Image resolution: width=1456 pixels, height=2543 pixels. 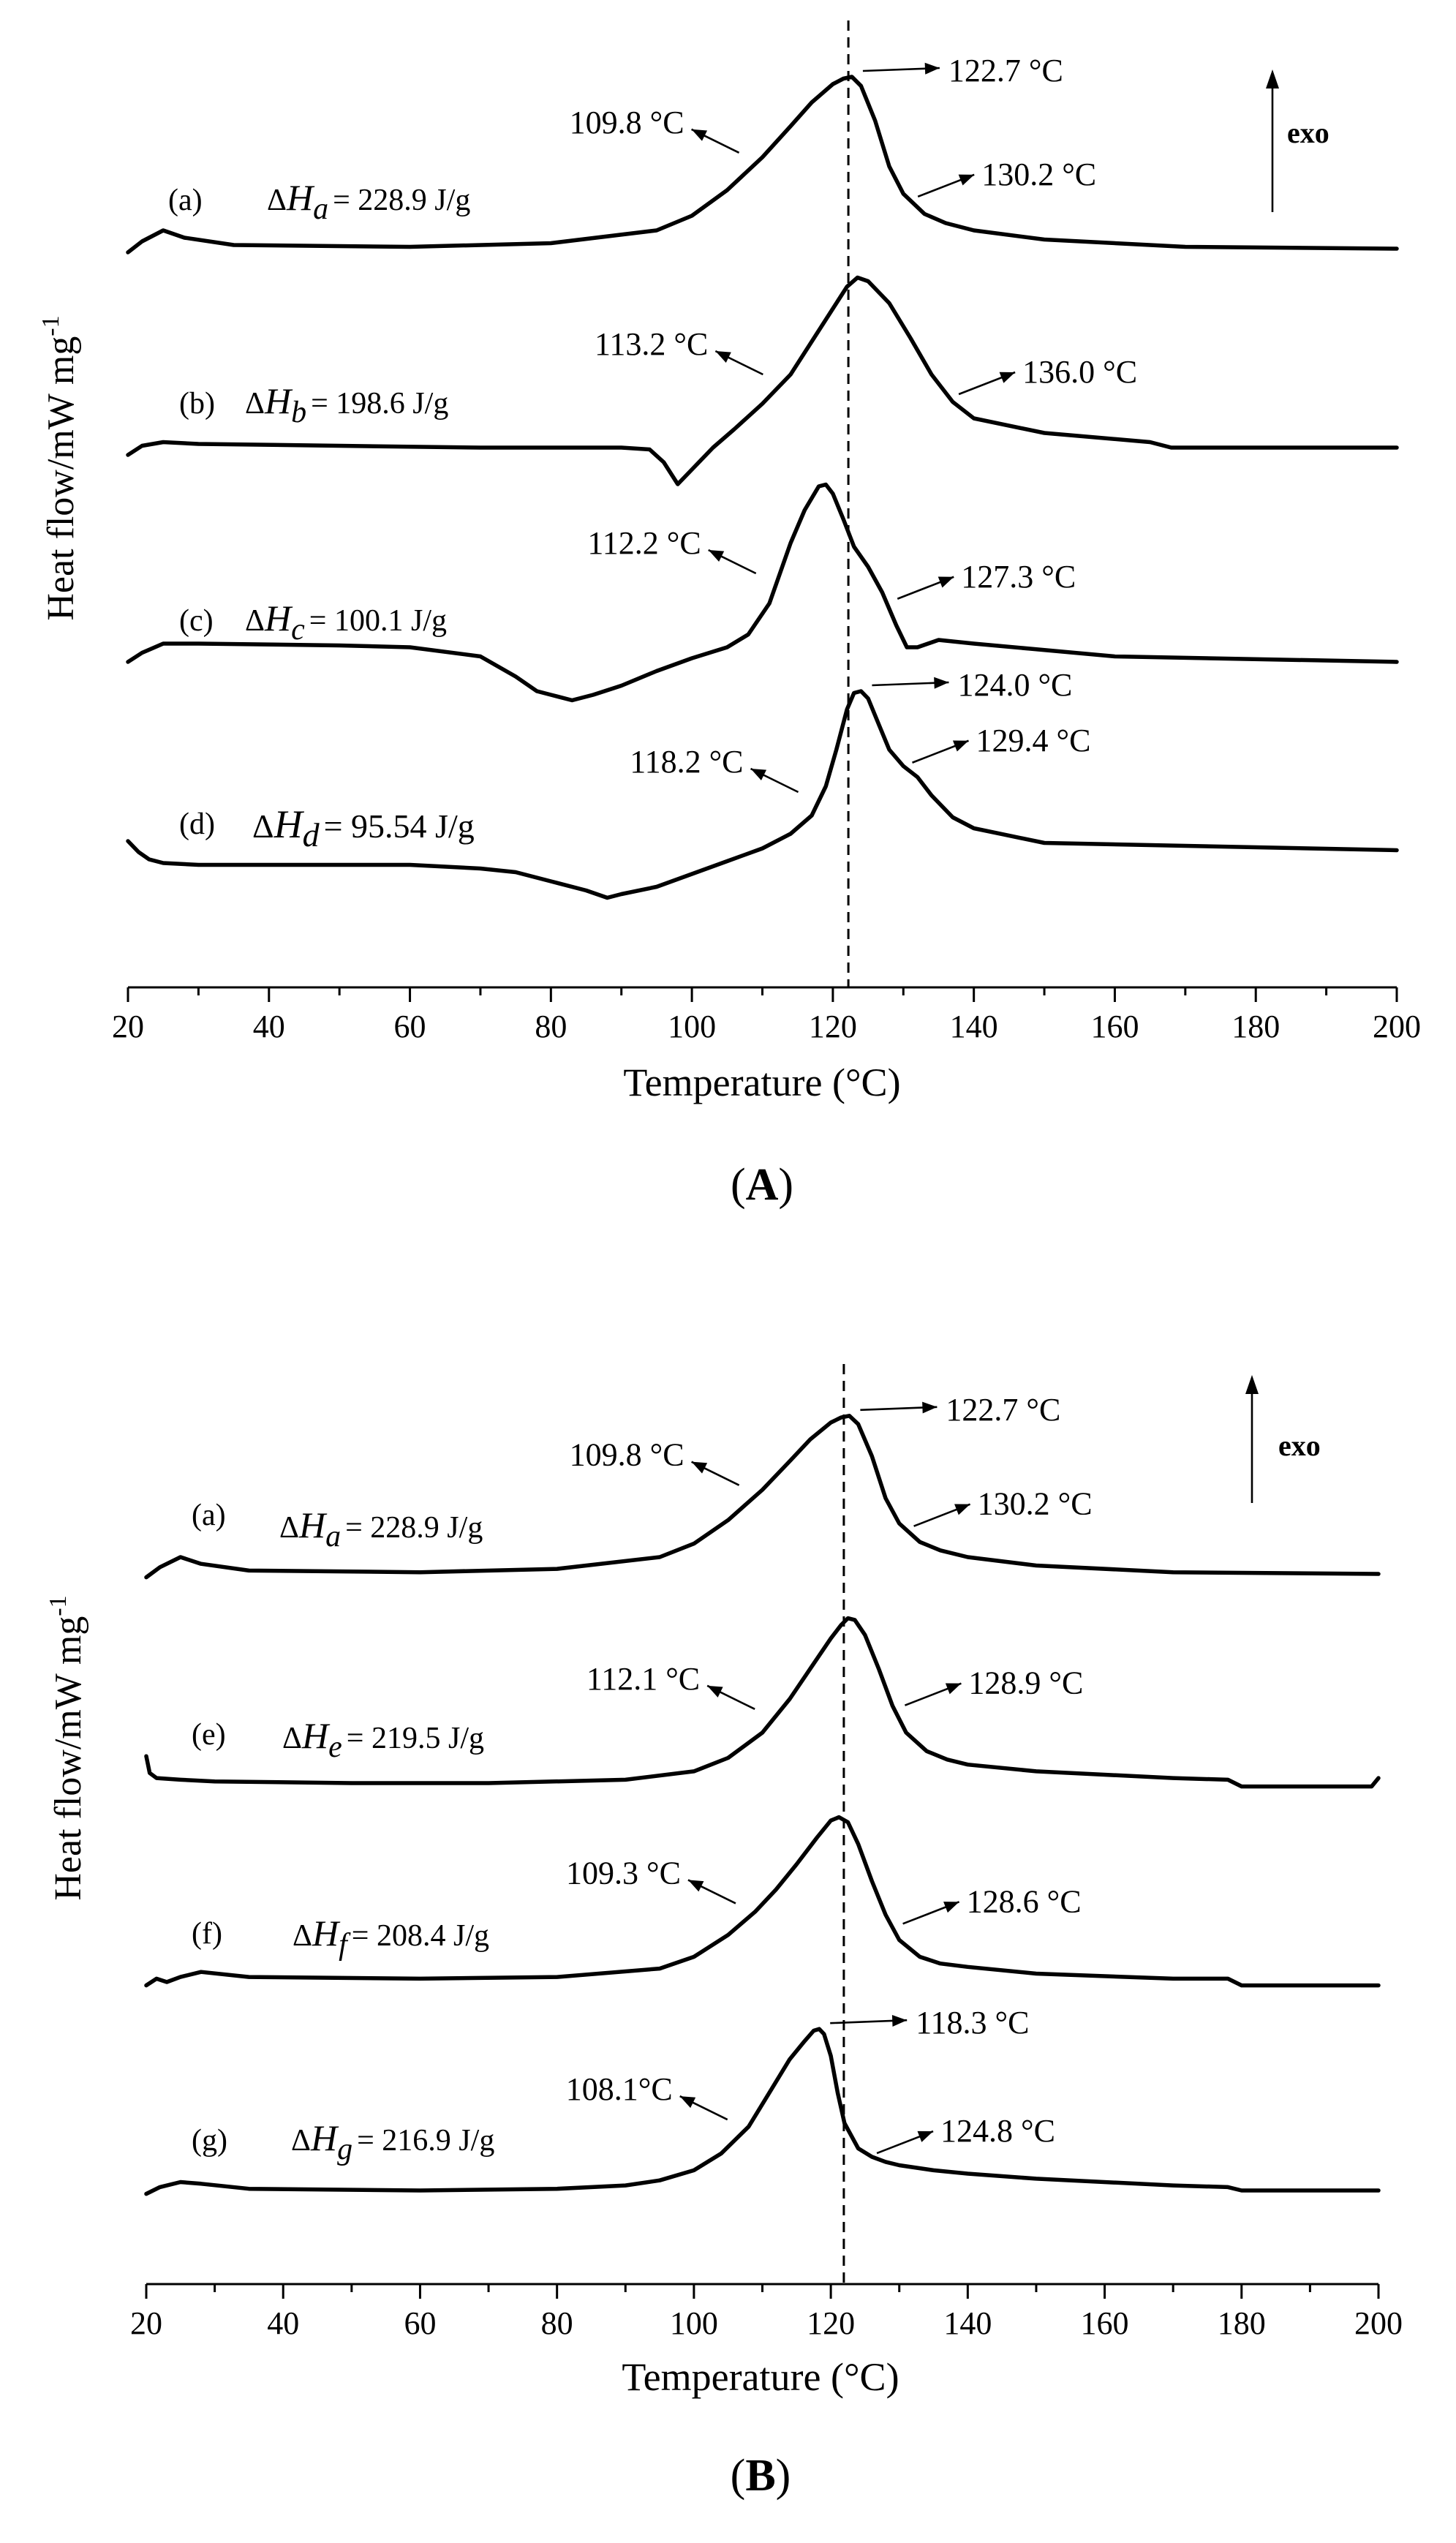 What do you see at coordinates (298, 412) in the screenshot?
I see `enthalpy-subscript: b` at bounding box center [298, 412].